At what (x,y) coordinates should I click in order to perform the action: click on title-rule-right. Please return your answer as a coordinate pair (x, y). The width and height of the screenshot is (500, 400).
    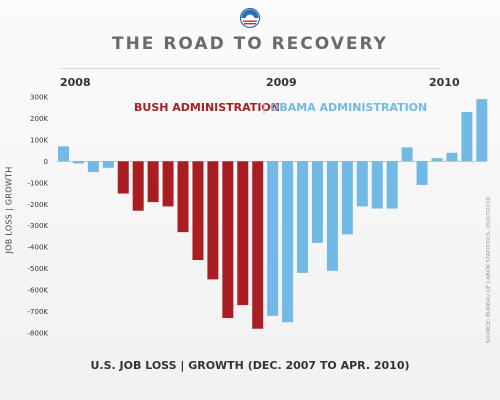
    Looking at the image, I should click on (345, 68).